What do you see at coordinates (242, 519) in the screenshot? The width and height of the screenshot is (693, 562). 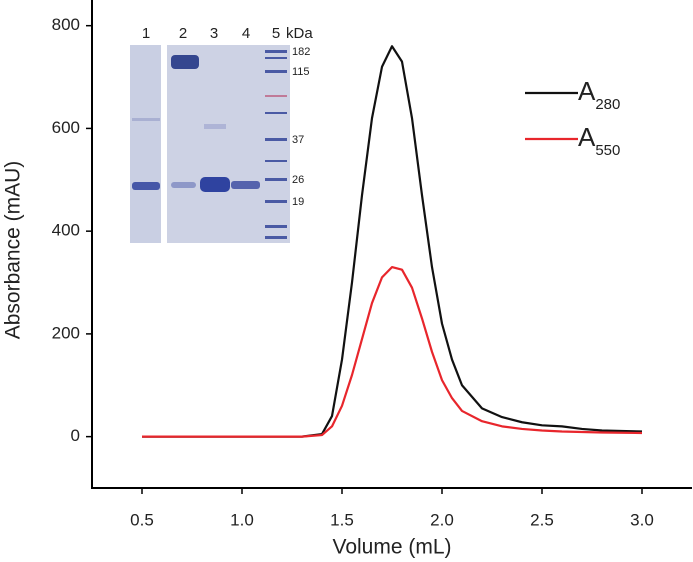 I see `x-tick-label: 1.0` at bounding box center [242, 519].